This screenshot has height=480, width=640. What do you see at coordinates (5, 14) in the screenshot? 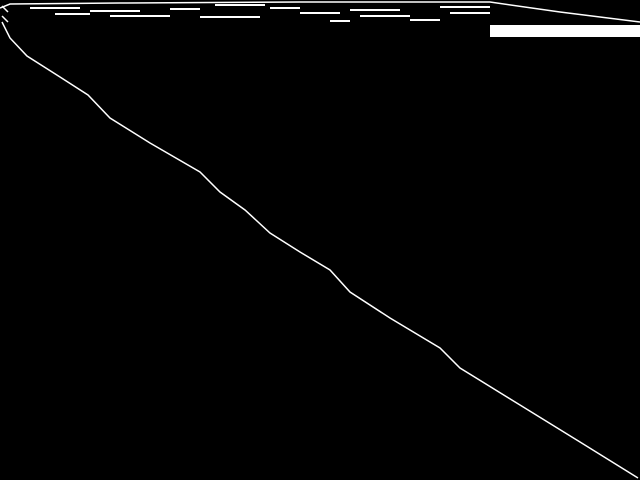
I see `left-marks` at bounding box center [5, 14].